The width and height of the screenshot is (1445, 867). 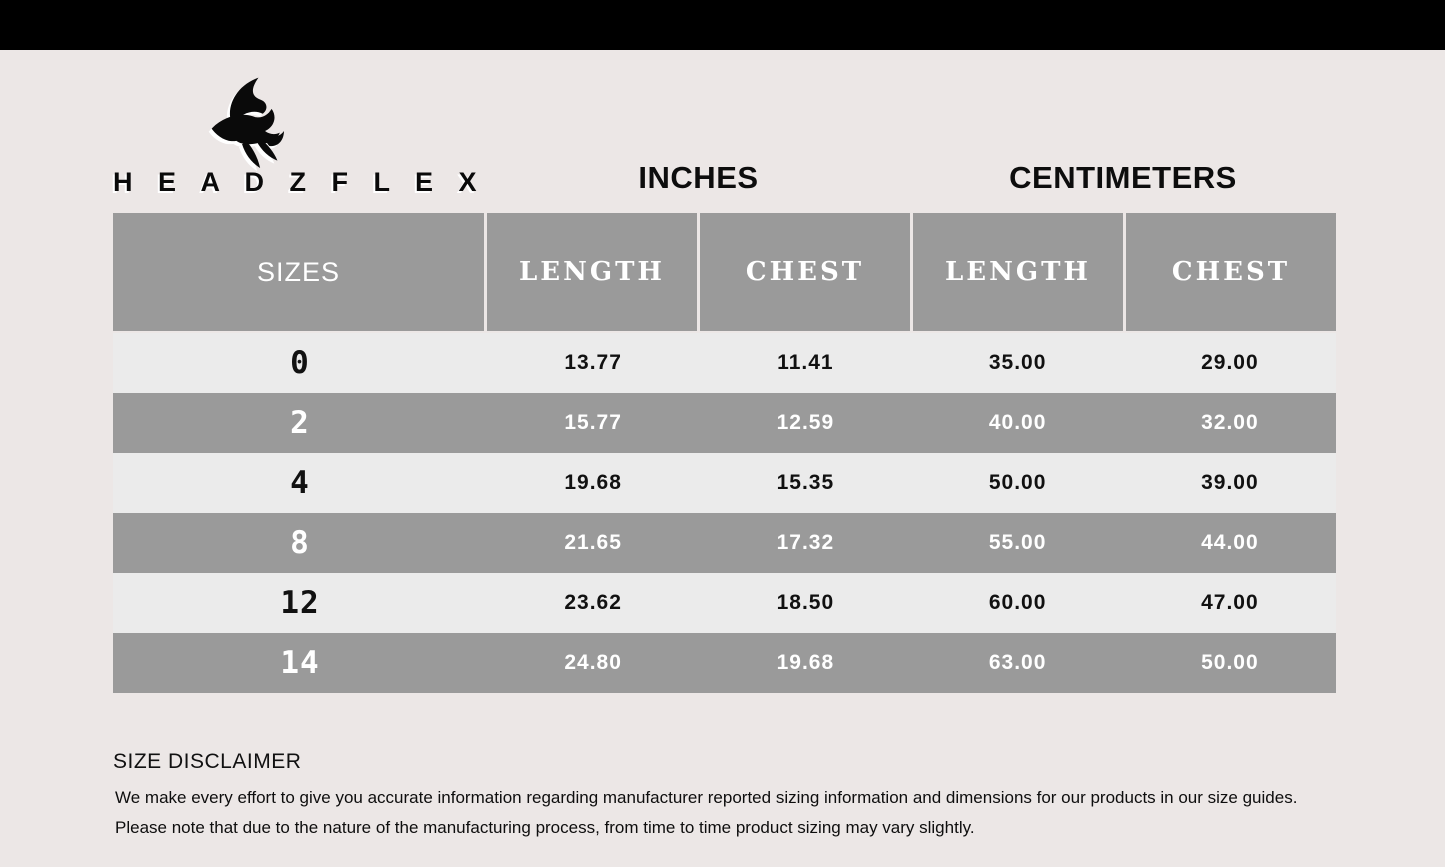 What do you see at coordinates (593, 422) in the screenshot?
I see `inches-length-value: 15.77` at bounding box center [593, 422].